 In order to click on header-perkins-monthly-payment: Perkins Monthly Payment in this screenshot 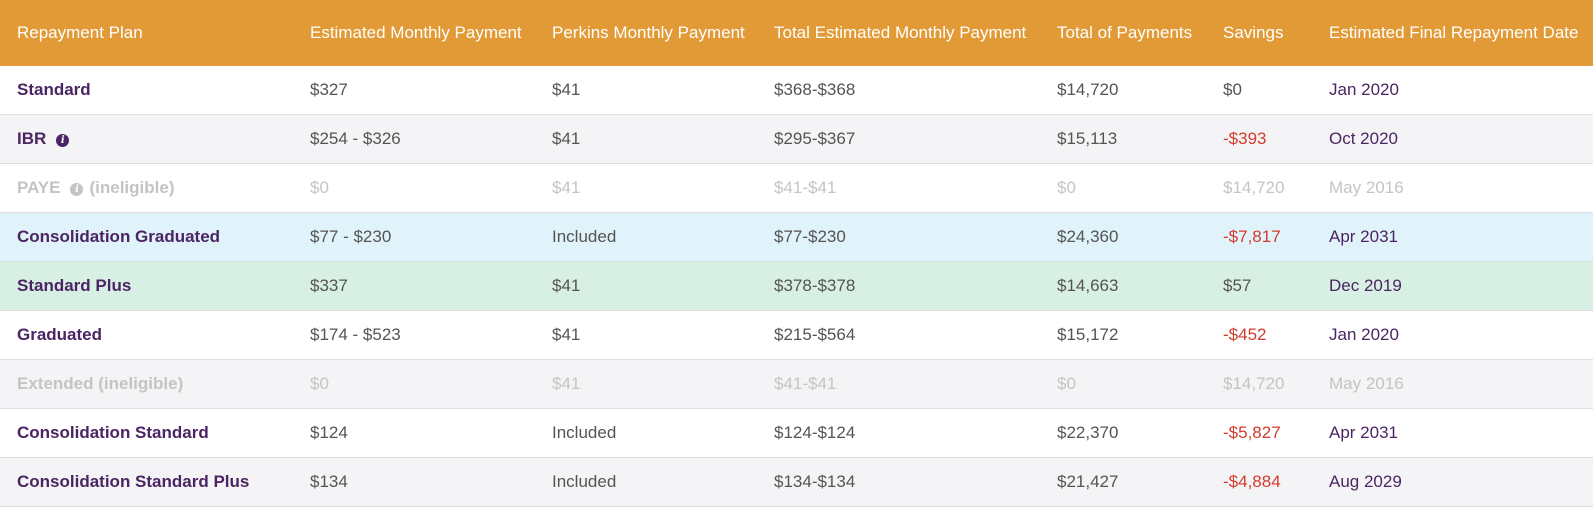, I will do `click(648, 32)`.